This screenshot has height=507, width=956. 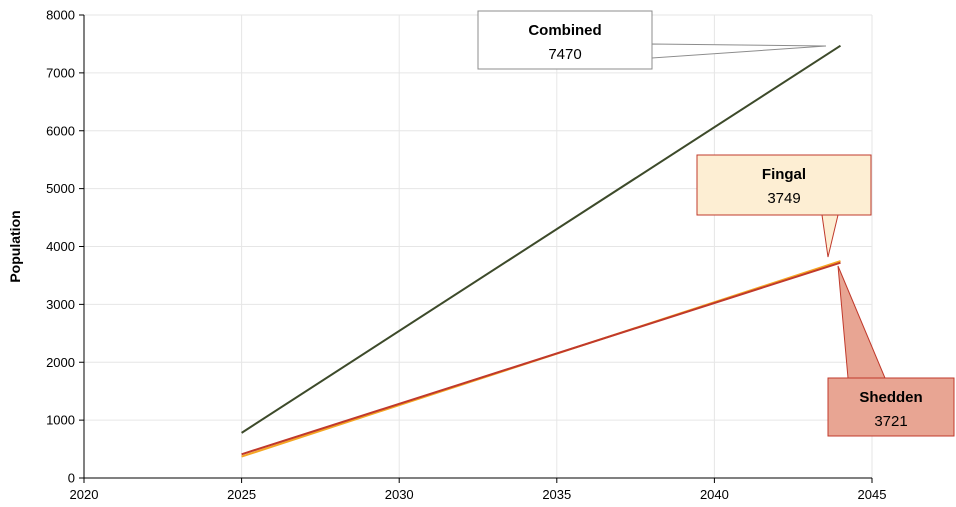 What do you see at coordinates (60, 362) in the screenshot?
I see `y-tick-label: 2000` at bounding box center [60, 362].